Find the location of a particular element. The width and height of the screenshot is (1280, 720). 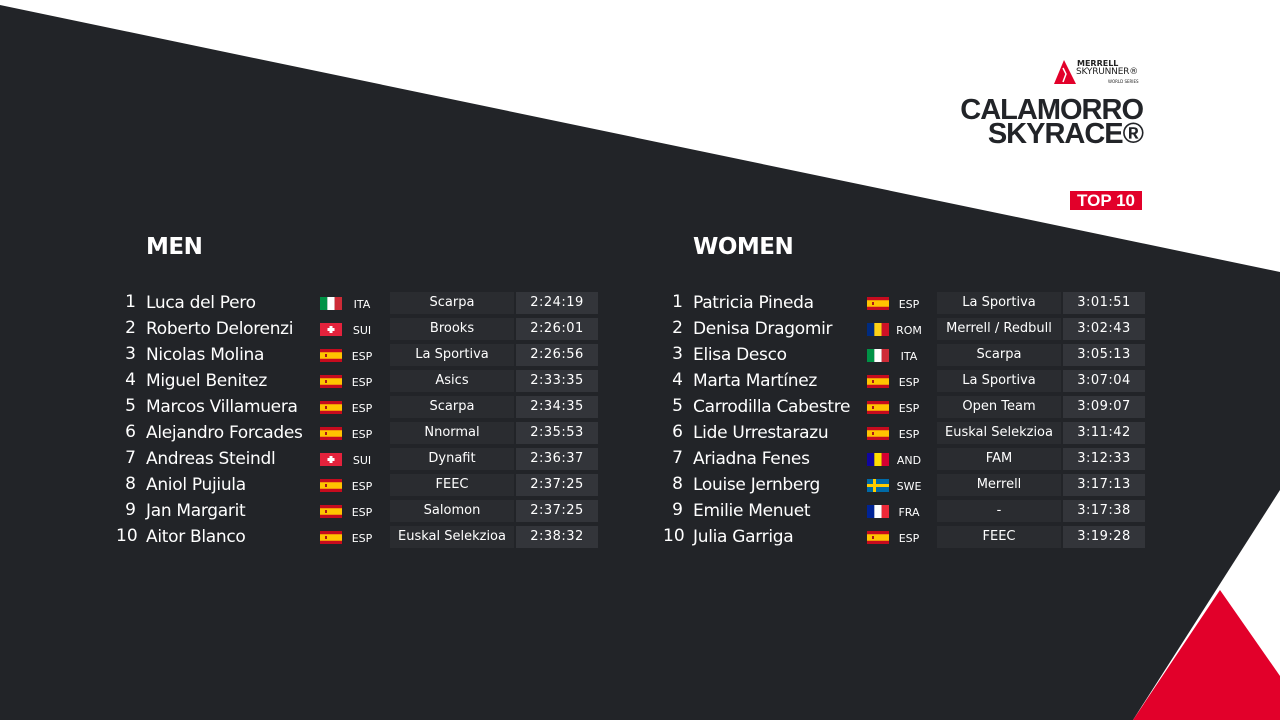

result-row: 4 Marta Martínez ESP La Sportiva 3:07:04 is located at coordinates (904, 381).